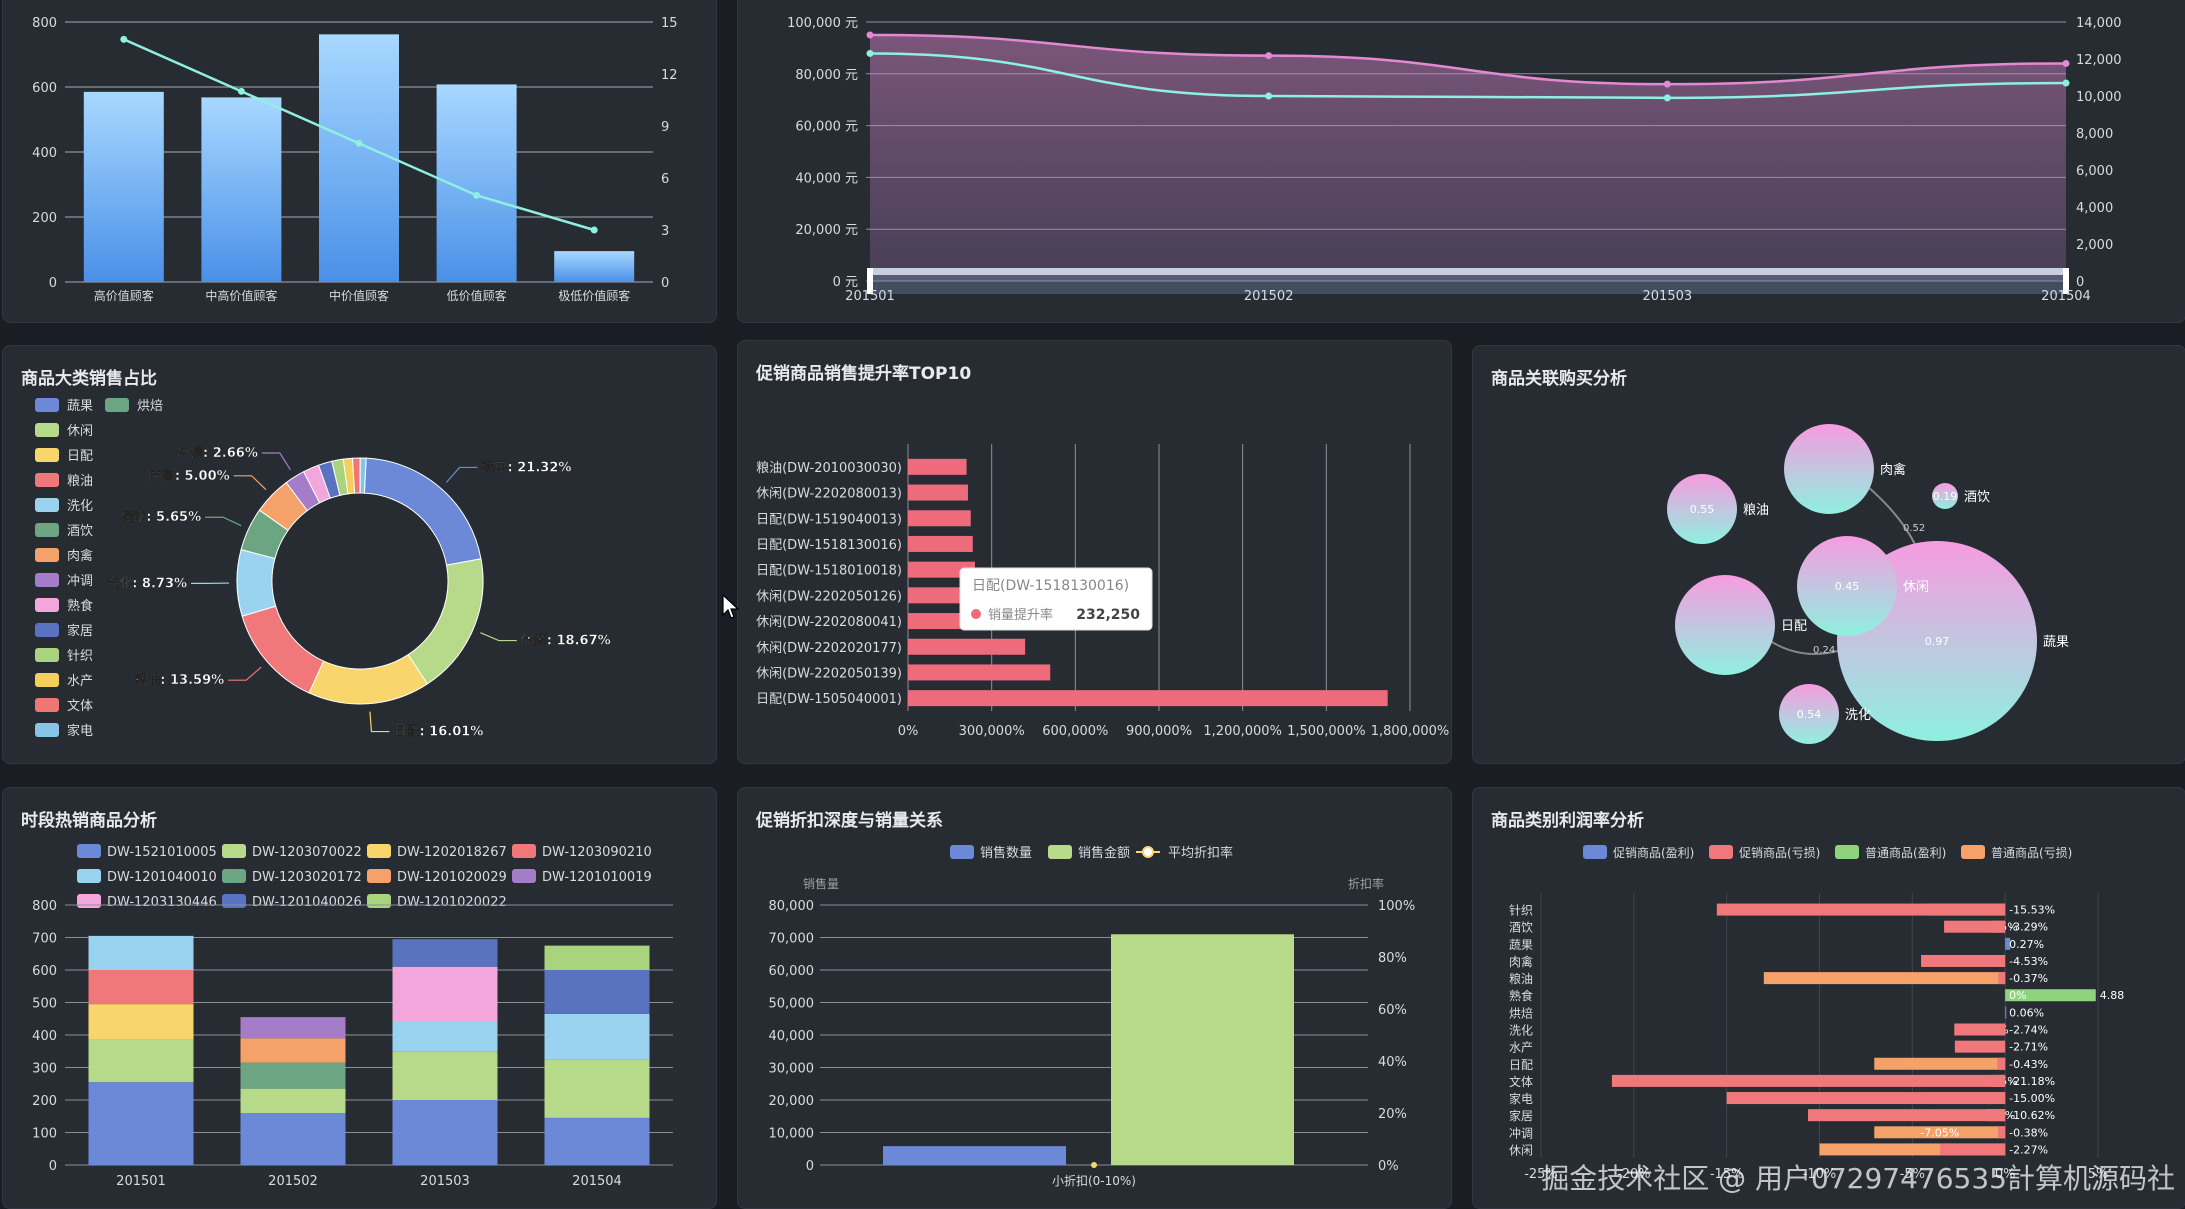  What do you see at coordinates (2028, 978) in the screenshot?
I see `bar-label: -0.37%` at bounding box center [2028, 978].